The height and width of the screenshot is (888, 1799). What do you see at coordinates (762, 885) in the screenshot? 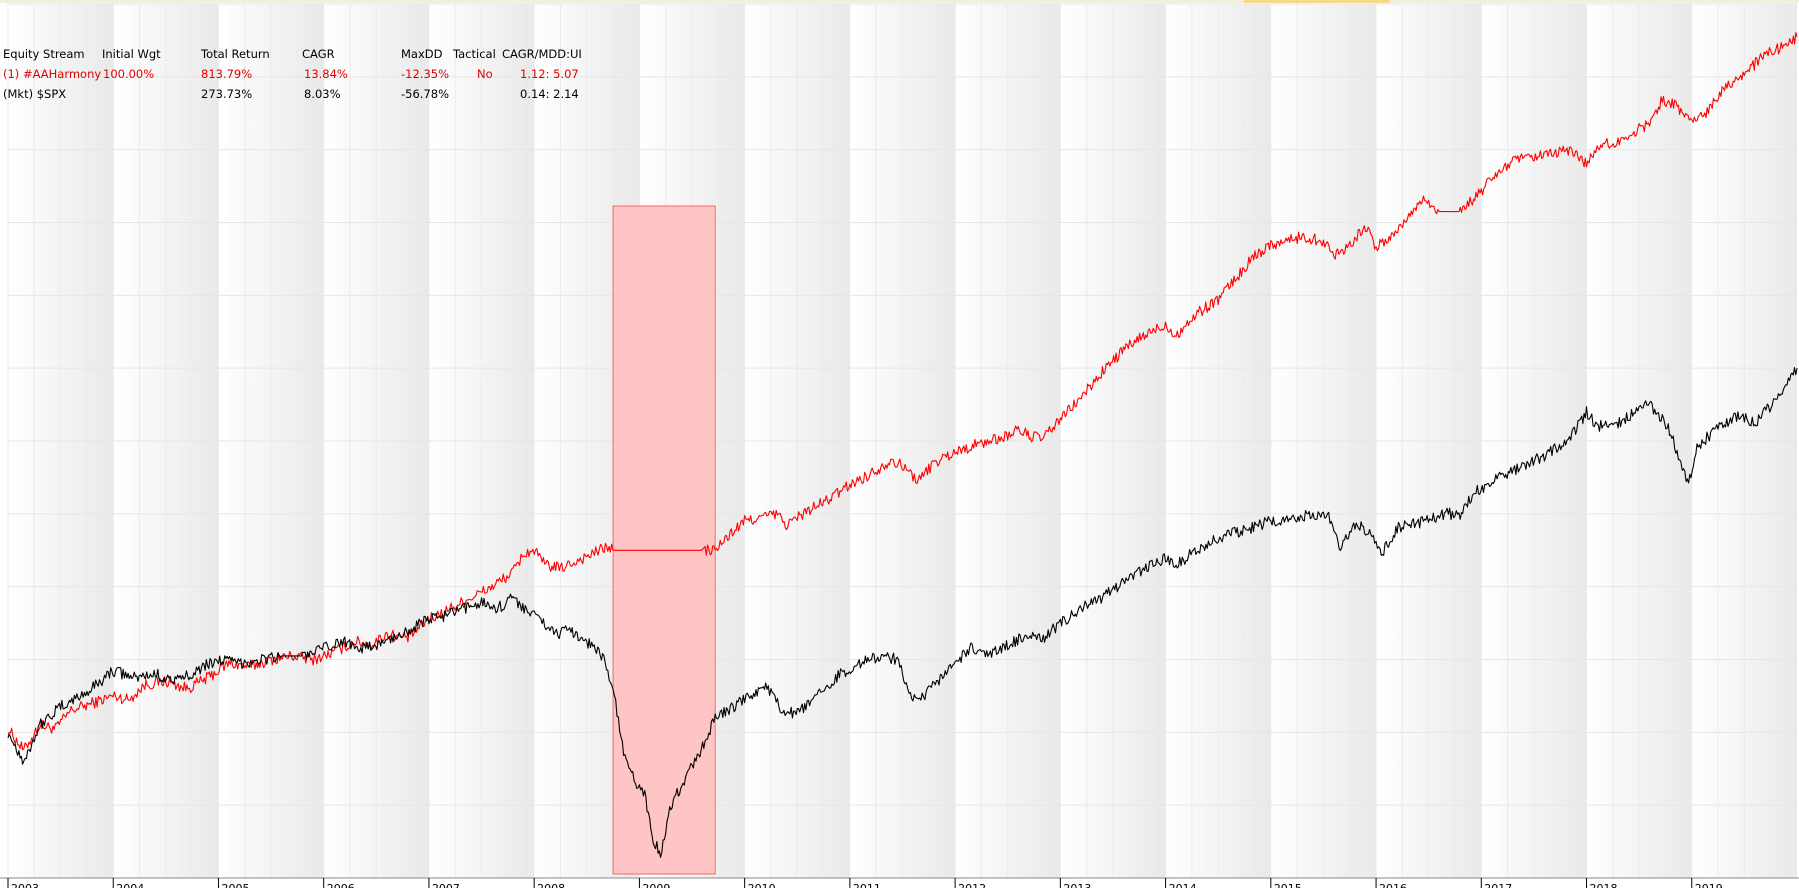
I see `x-tick-label: 2010` at bounding box center [762, 885].